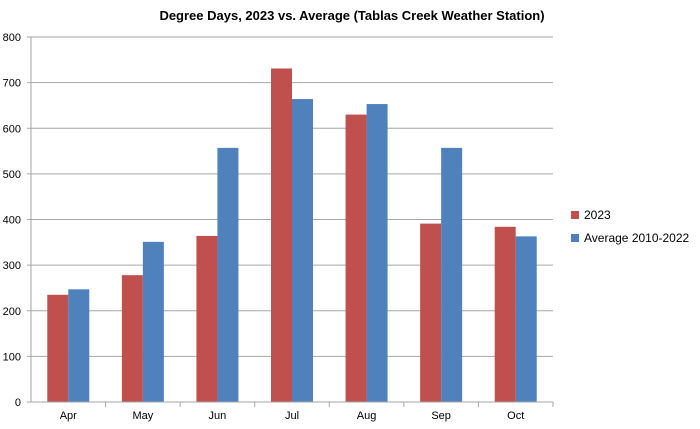 The height and width of the screenshot is (429, 700). Describe the element at coordinates (12, 312) in the screenshot. I see `y-tick-label: 200` at that location.